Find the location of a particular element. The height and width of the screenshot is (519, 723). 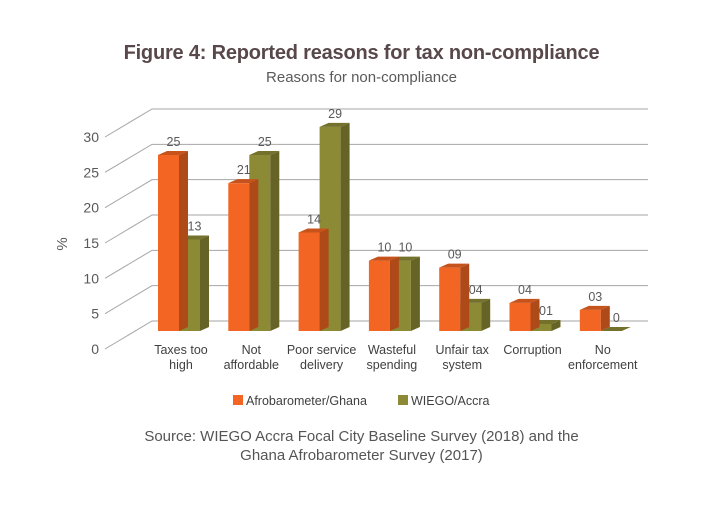

category-label: No enforcement is located at coordinates (603, 357).